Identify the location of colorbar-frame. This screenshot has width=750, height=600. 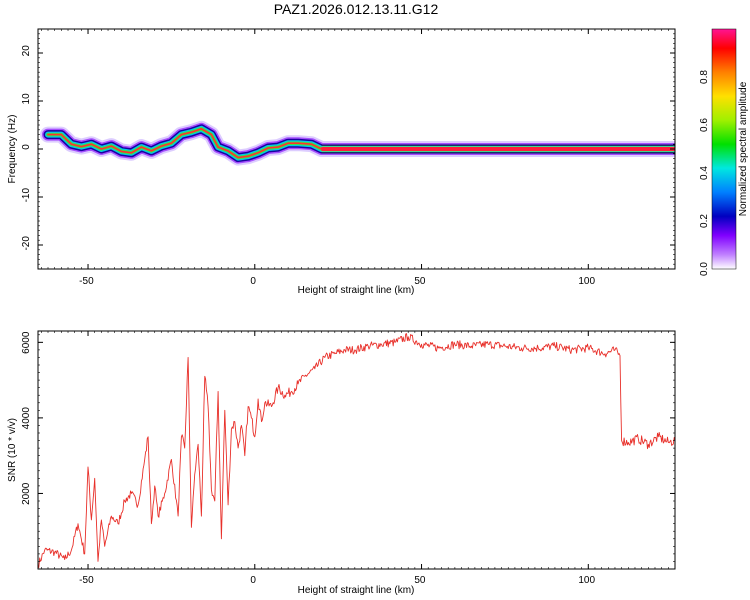
(724, 149).